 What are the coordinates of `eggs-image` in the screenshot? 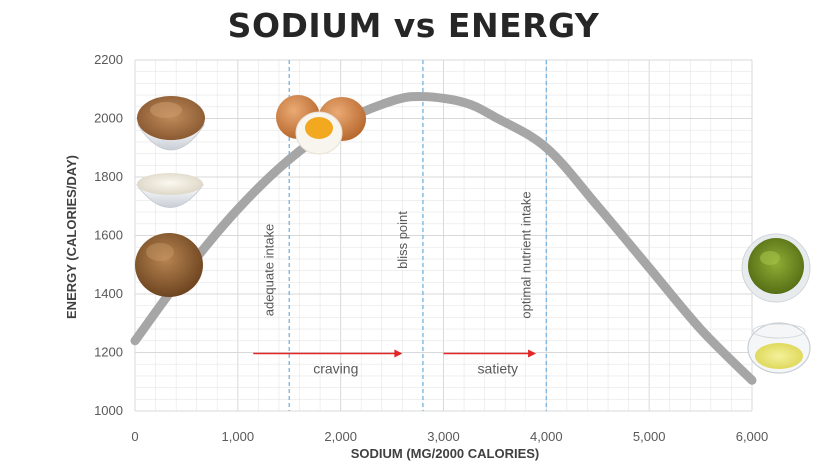 It's located at (321, 125).